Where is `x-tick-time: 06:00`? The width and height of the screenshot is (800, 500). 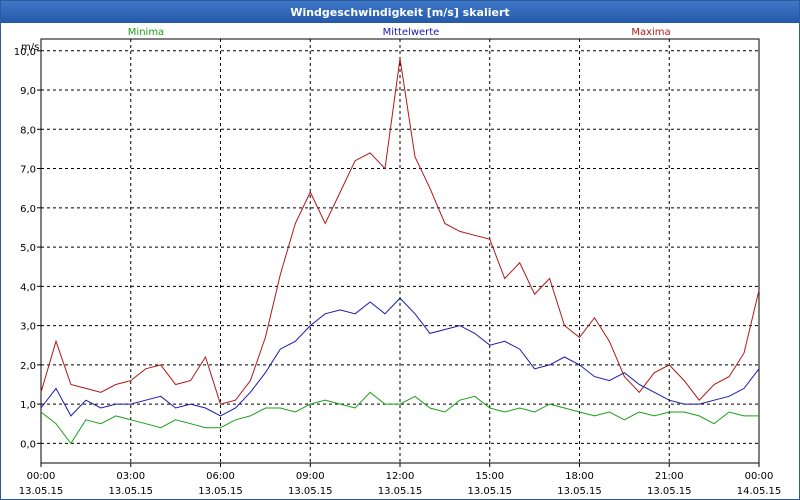
x-tick-time: 06:00 is located at coordinates (220, 476).